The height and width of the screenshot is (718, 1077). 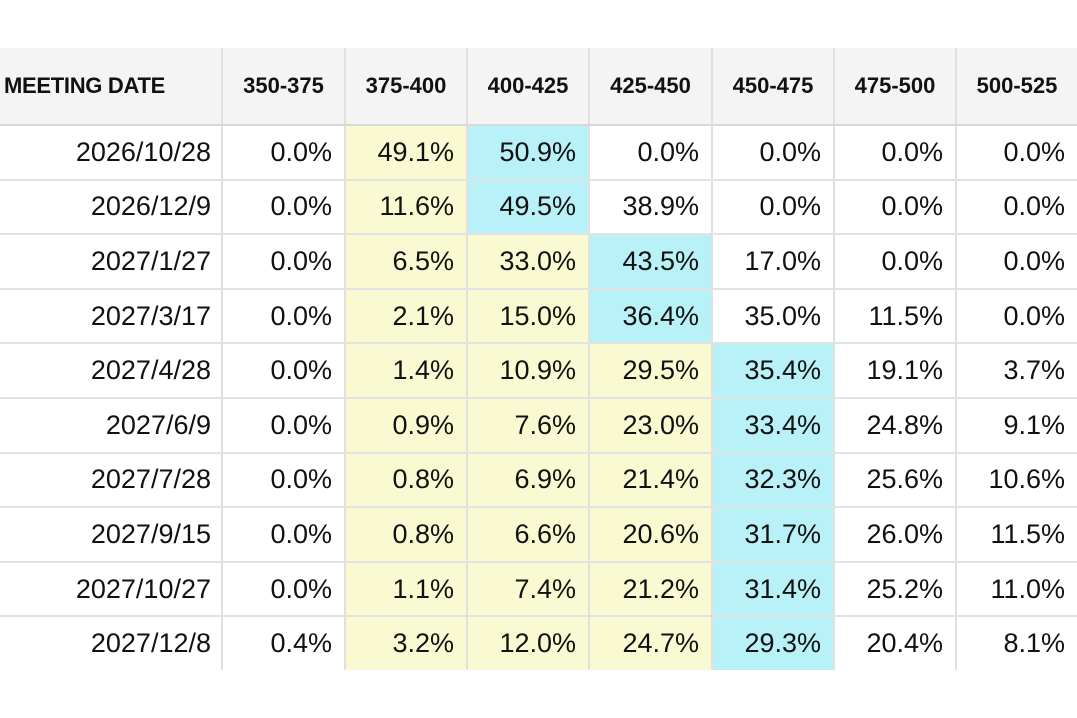 I want to click on probability-cell: 24.7%, so click(x=651, y=643).